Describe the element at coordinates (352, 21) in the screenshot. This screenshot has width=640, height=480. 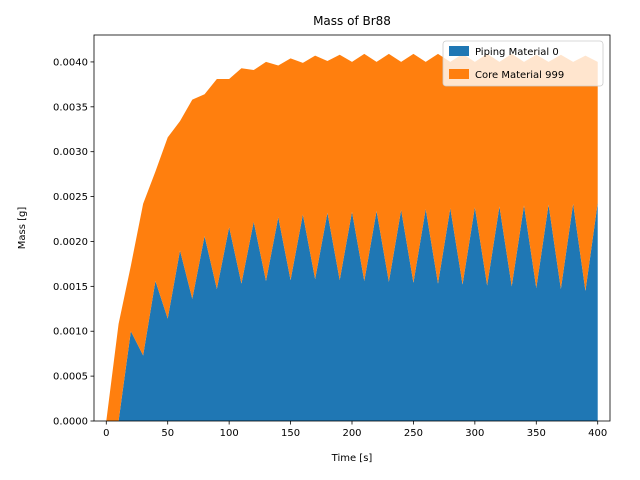
I see `chart-title: Mass of Br88` at that location.